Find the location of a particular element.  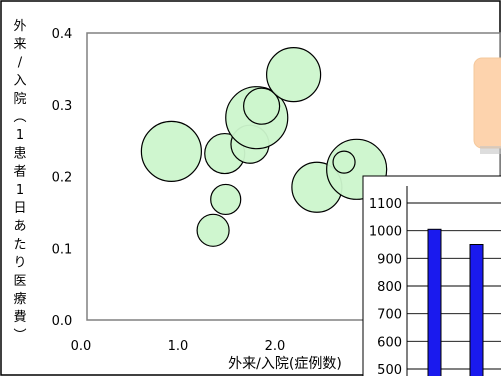

bubble-y-title-char: 費 is located at coordinates (19, 317).